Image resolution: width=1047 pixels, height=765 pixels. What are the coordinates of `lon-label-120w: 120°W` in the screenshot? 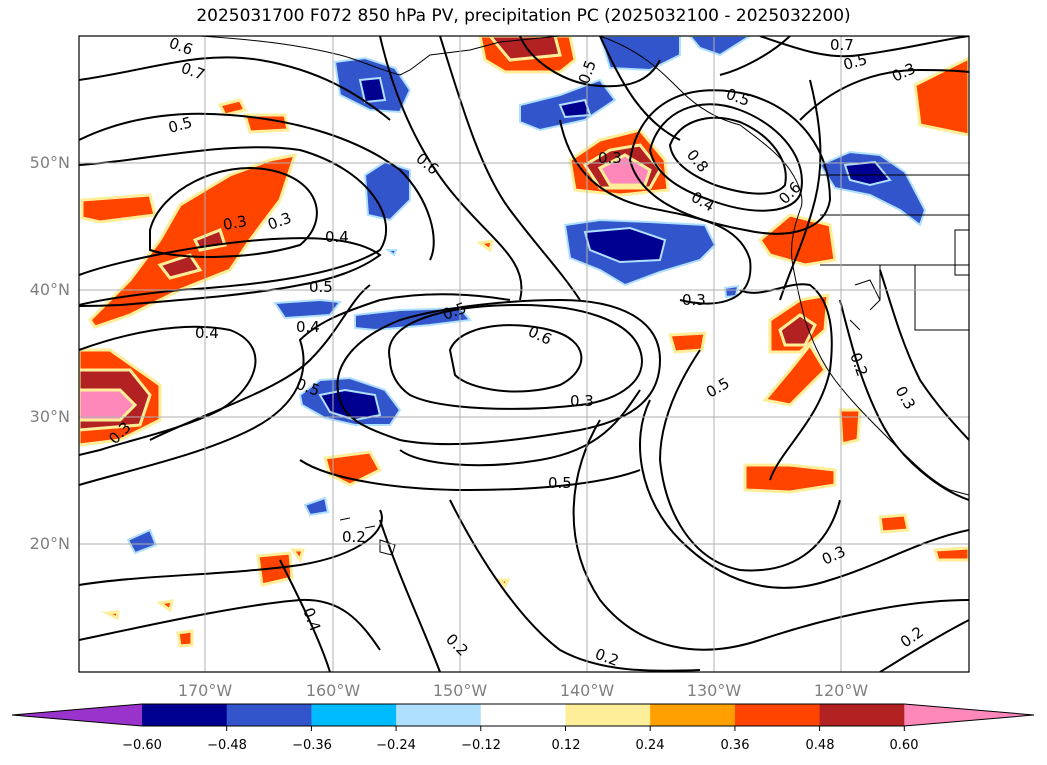 It's located at (841, 690).